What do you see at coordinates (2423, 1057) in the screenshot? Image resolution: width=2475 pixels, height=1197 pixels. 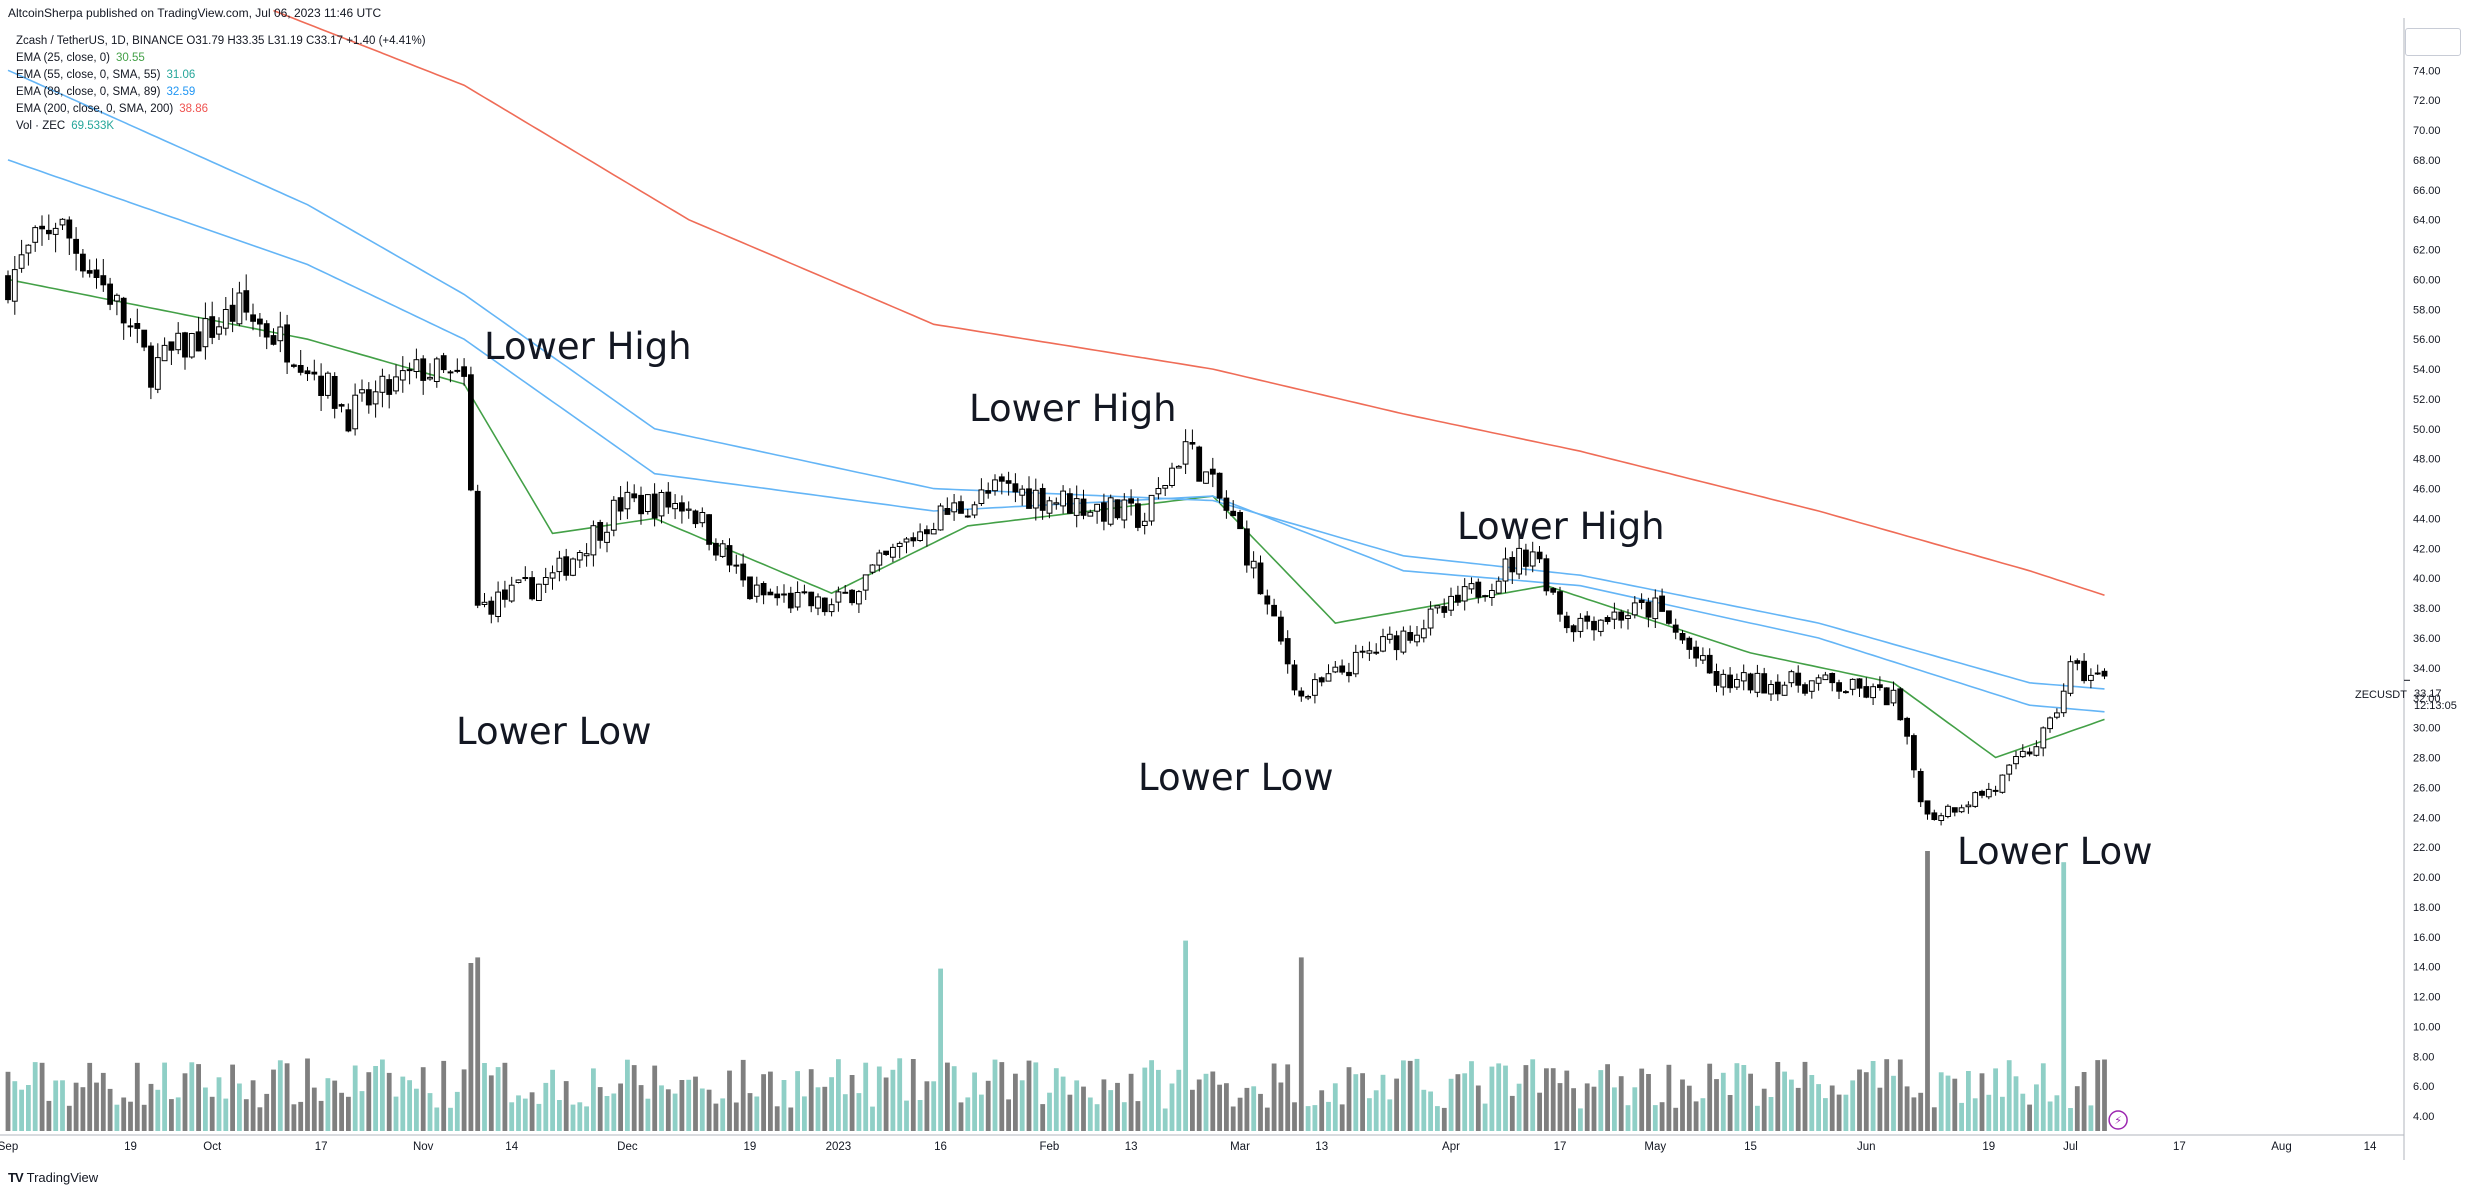 I see `price-tick-label: 8.00` at bounding box center [2423, 1057].